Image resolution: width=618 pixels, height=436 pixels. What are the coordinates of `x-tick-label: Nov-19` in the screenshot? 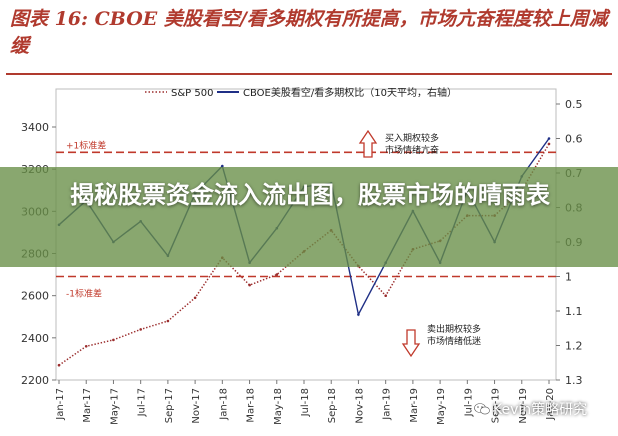 It's located at (523, 406).